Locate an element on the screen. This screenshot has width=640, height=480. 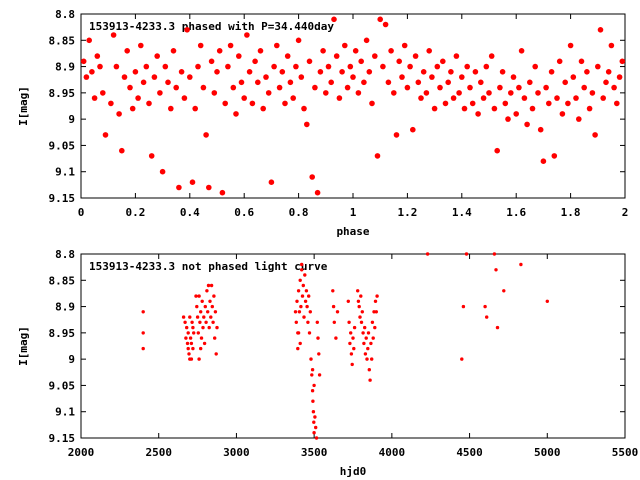
y-axis-title: I[mag] is located at coordinates (23, 346).